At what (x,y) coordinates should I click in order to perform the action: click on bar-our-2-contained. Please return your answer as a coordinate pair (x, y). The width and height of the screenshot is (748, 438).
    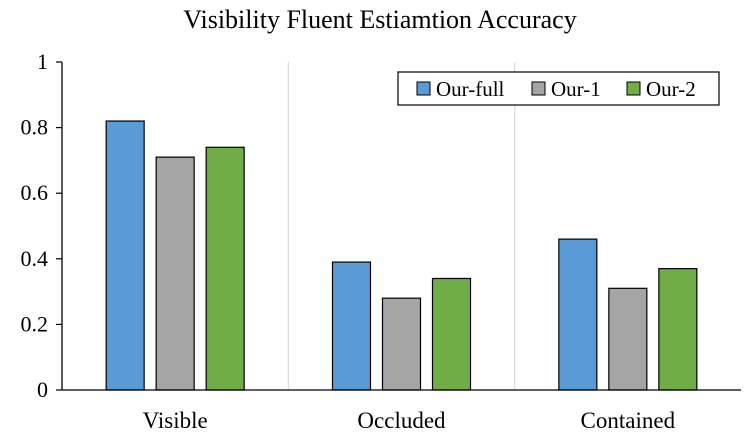
    Looking at the image, I should click on (678, 329).